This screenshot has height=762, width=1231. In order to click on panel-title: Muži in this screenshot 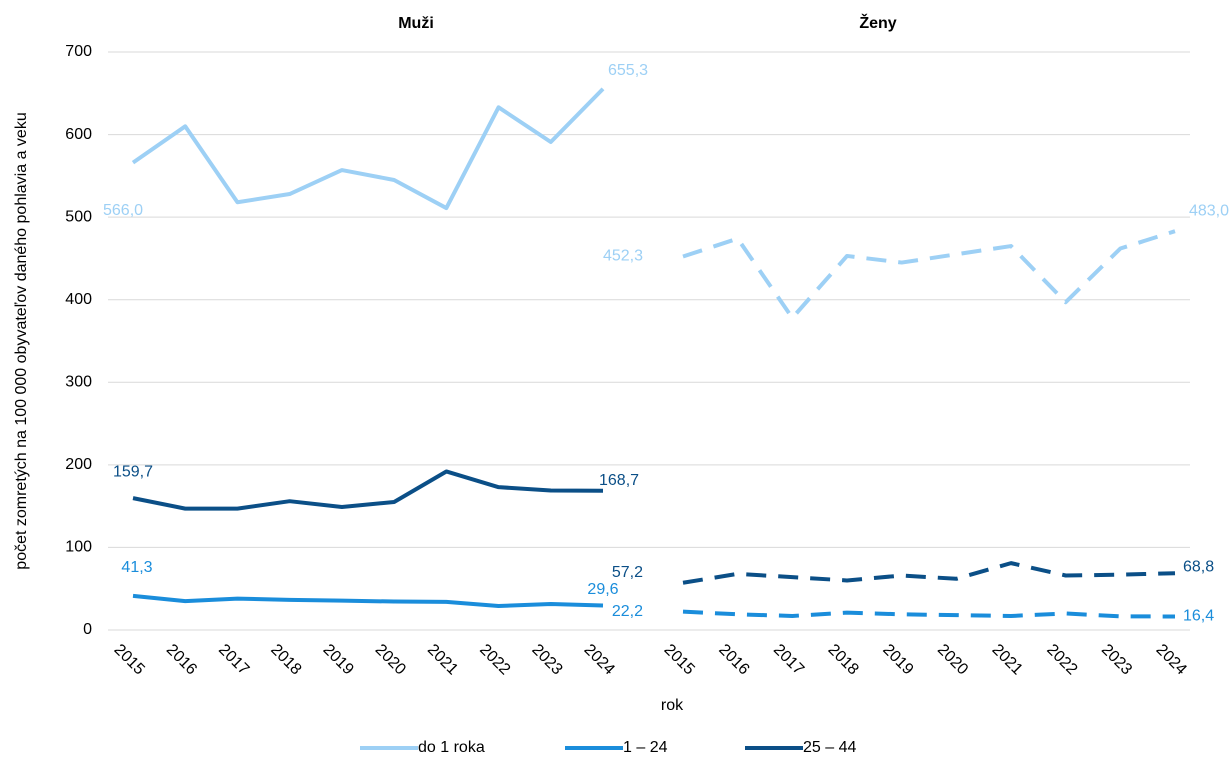, I will do `click(416, 23)`.